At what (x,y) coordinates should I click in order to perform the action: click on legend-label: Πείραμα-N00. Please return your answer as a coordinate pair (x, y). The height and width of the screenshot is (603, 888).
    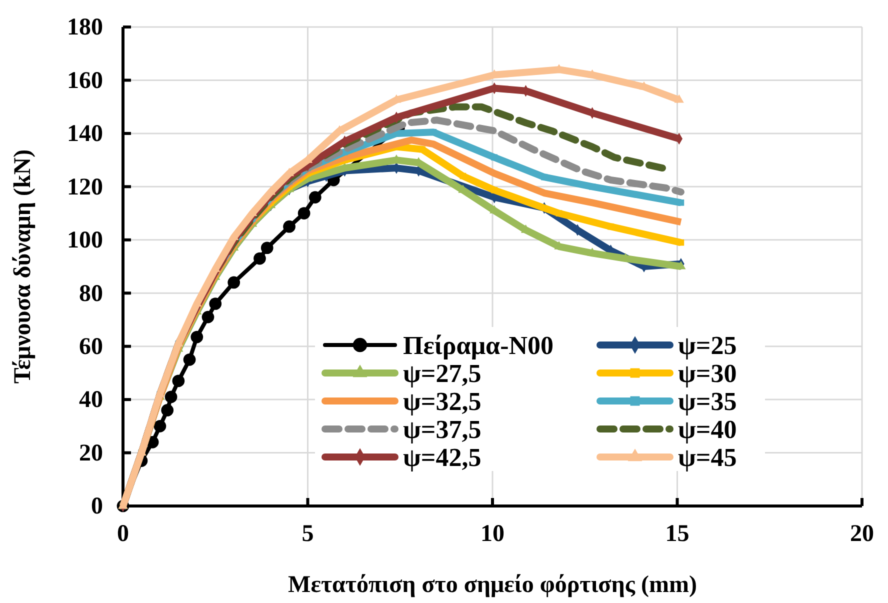
    Looking at the image, I should click on (478, 345).